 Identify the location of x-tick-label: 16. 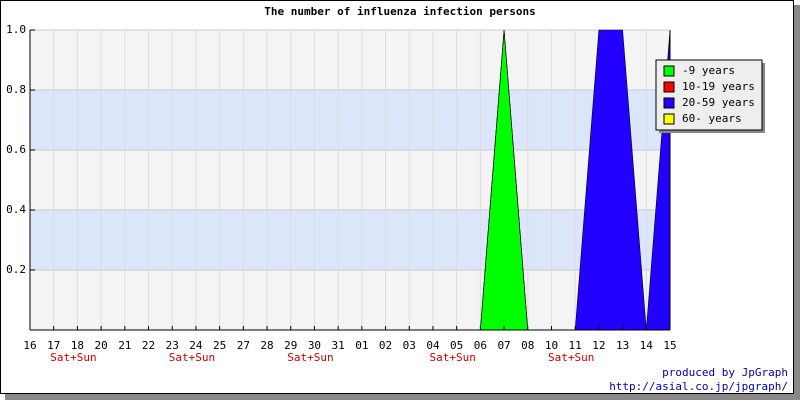
(29, 345).